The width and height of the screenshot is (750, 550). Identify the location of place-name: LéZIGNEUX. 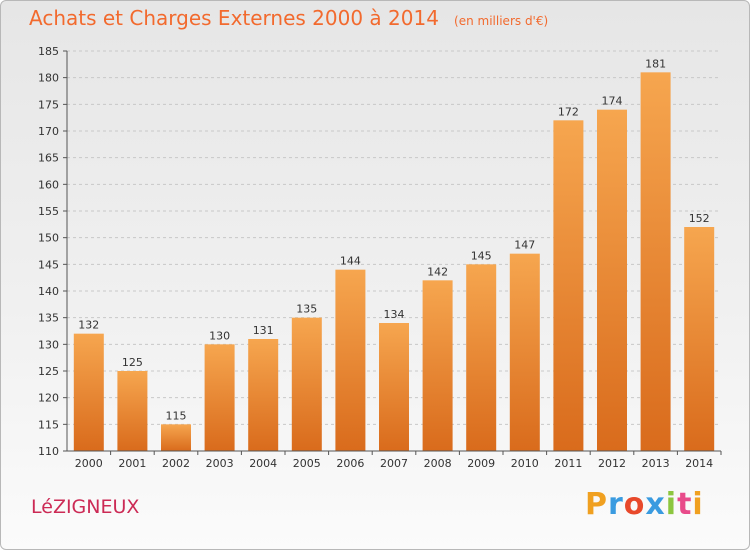
(85, 507).